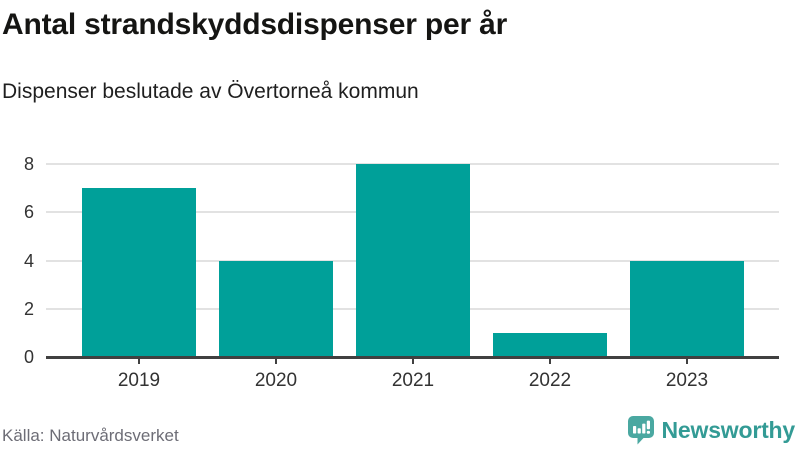 The height and width of the screenshot is (450, 800). I want to click on brand-name: Newsworthy, so click(728, 429).